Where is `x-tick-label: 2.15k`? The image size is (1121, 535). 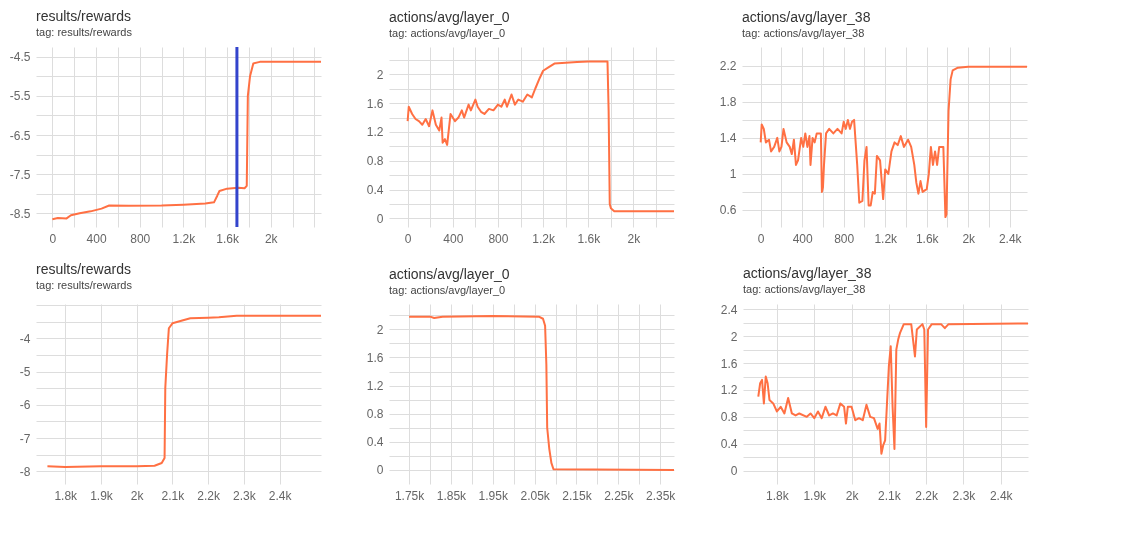 x-tick-label: 2.15k is located at coordinates (577, 495).